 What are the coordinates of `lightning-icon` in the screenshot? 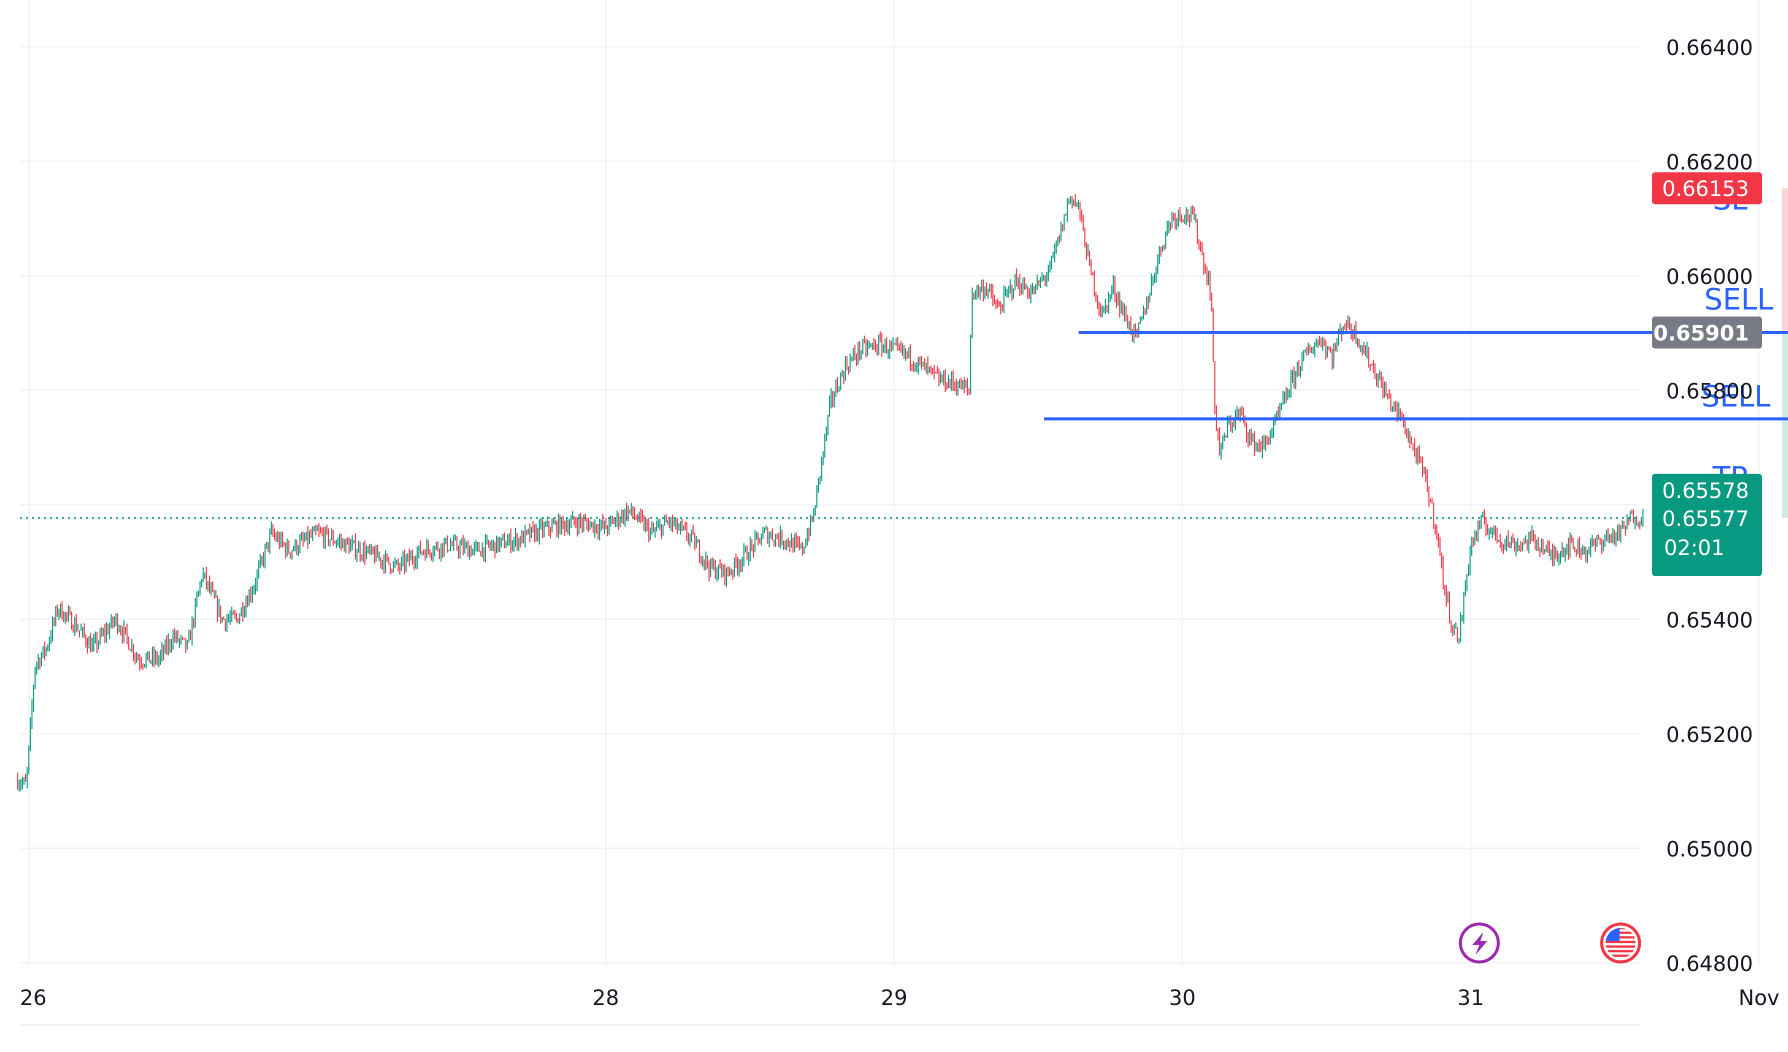 It's located at (1479, 943).